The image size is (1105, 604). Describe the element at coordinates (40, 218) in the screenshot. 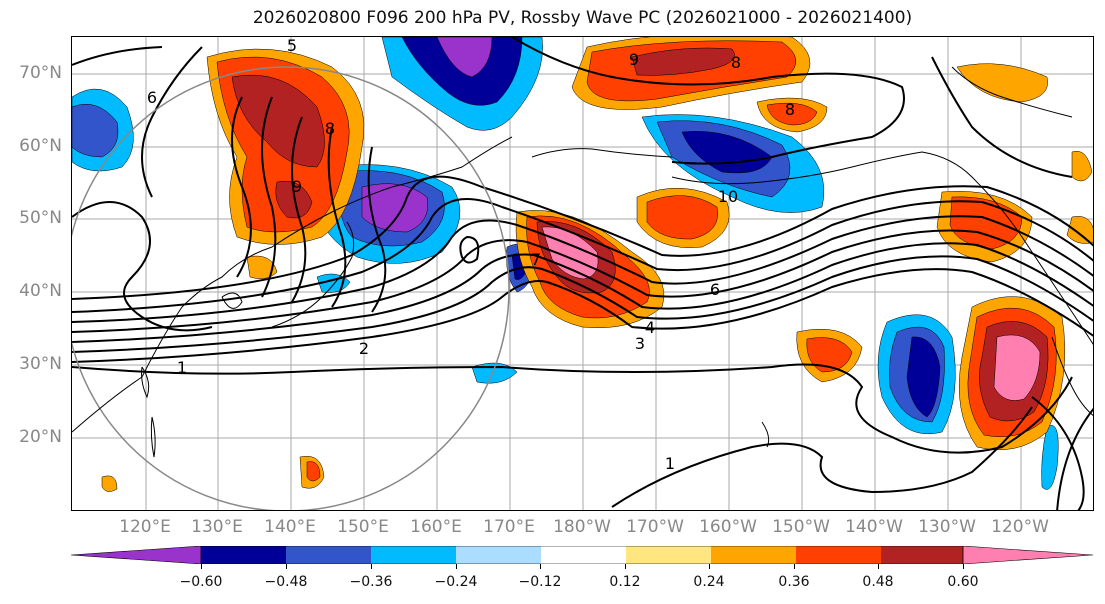

I see `lat-label-50n: 50°N` at that location.